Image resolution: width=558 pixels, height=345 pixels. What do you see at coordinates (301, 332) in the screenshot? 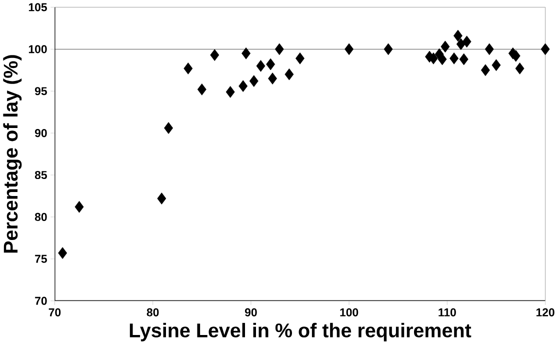
I see `x-axis-title: Lysine Level in % of the requirement` at bounding box center [301, 332].